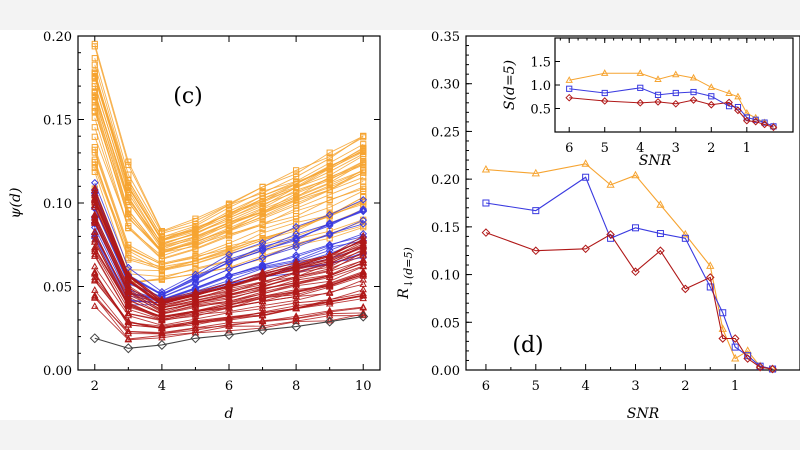 This screenshot has height=450, width=800. What do you see at coordinates (671, 107) in the screenshot?
I see `inset-series-line` at bounding box center [671, 107].